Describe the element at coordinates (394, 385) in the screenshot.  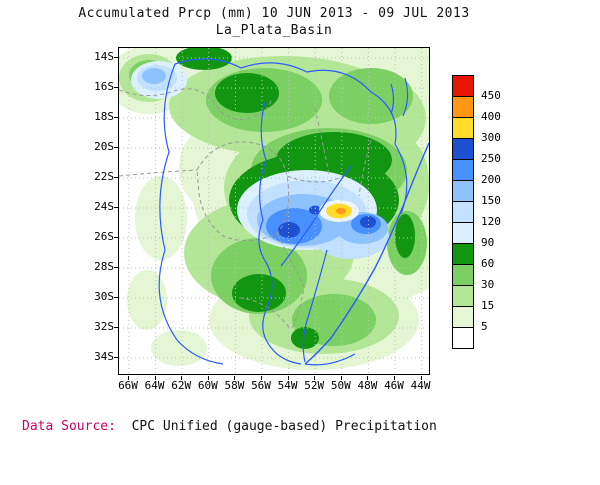
I see `lon-tick-label: 46W` at that location.